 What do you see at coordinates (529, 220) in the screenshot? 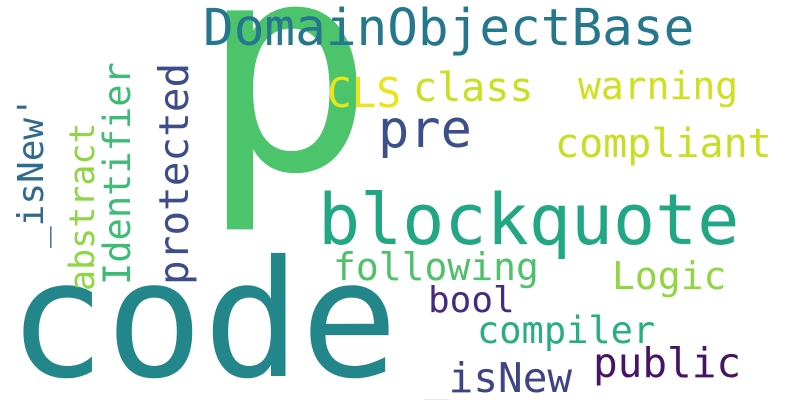
I see `word-blockquote: blockquote` at bounding box center [529, 220].